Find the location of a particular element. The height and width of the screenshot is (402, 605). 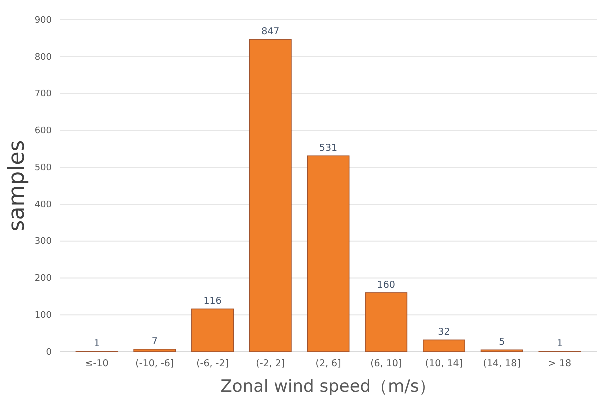

y-tick-label: 300 is located at coordinates (43, 242).